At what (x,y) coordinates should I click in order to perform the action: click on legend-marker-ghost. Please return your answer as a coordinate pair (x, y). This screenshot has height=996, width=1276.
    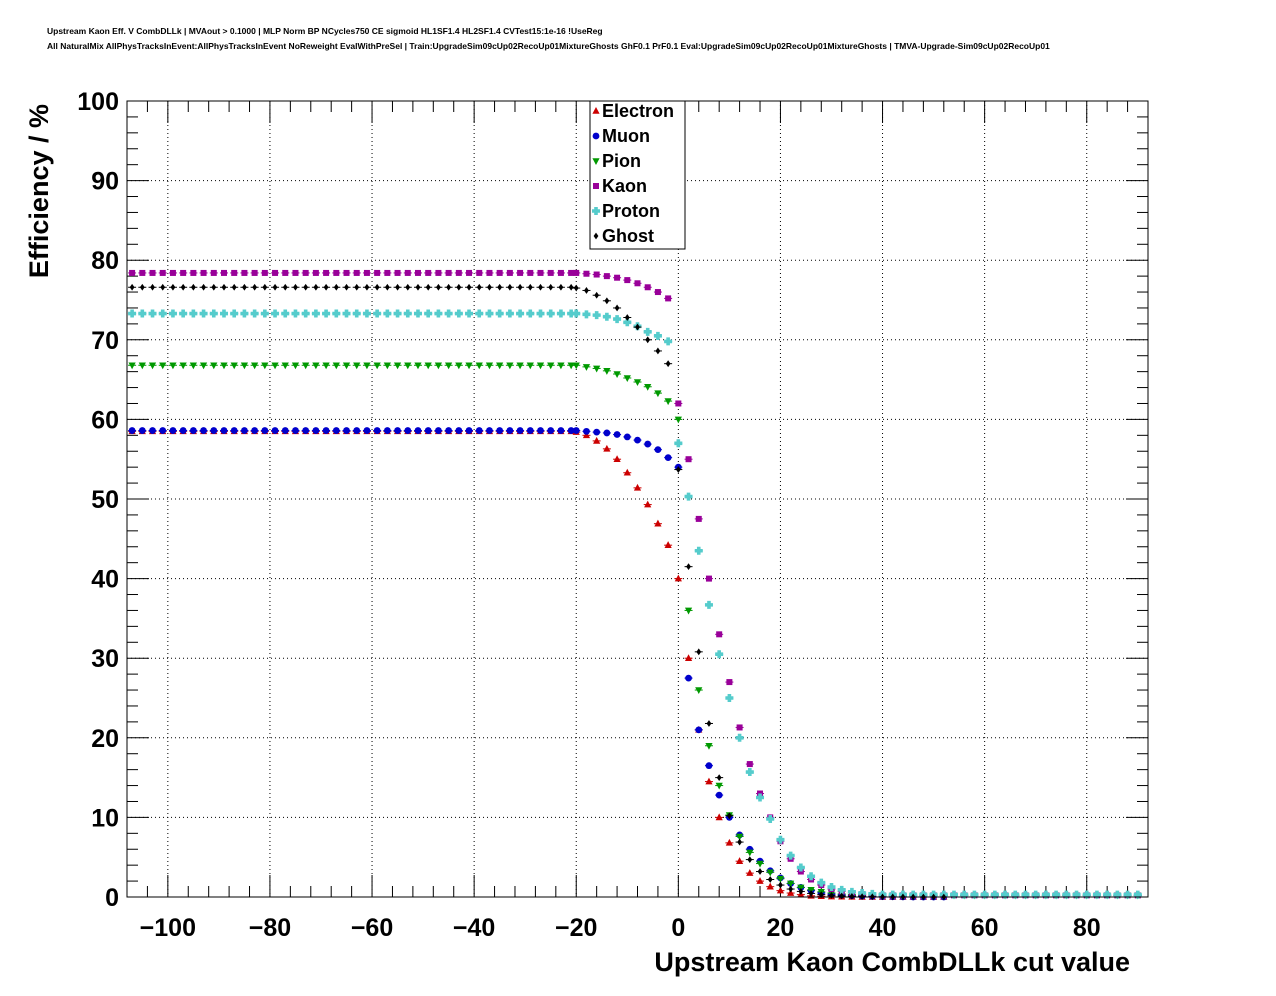
    Looking at the image, I should click on (596, 236).